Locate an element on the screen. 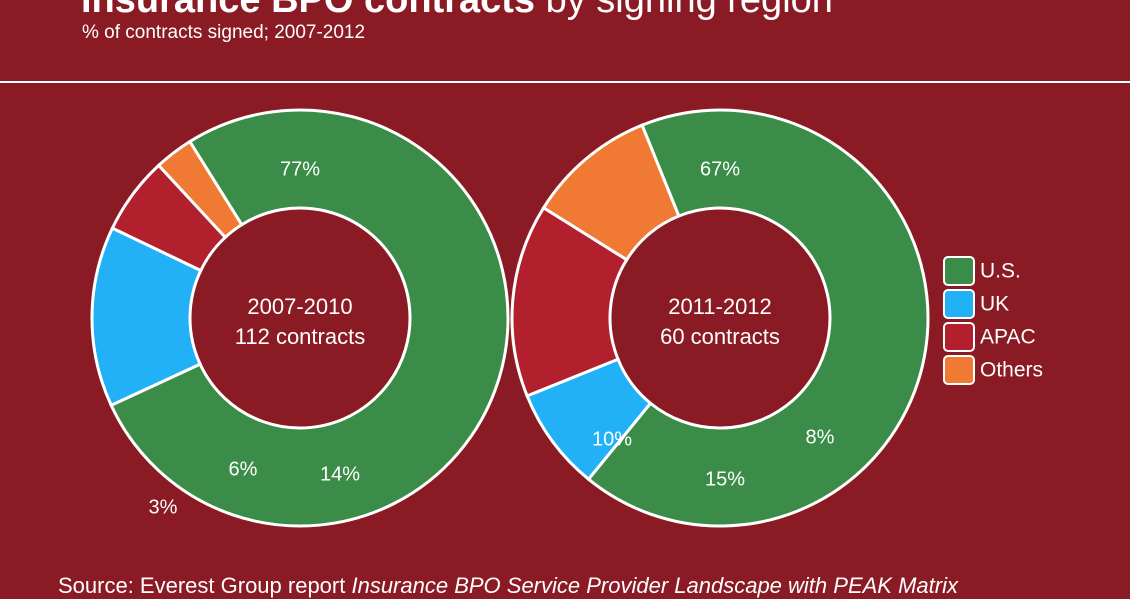 The image size is (1130, 599). donut-1-center-label-1: 2007-2010 is located at coordinates (299, 306).